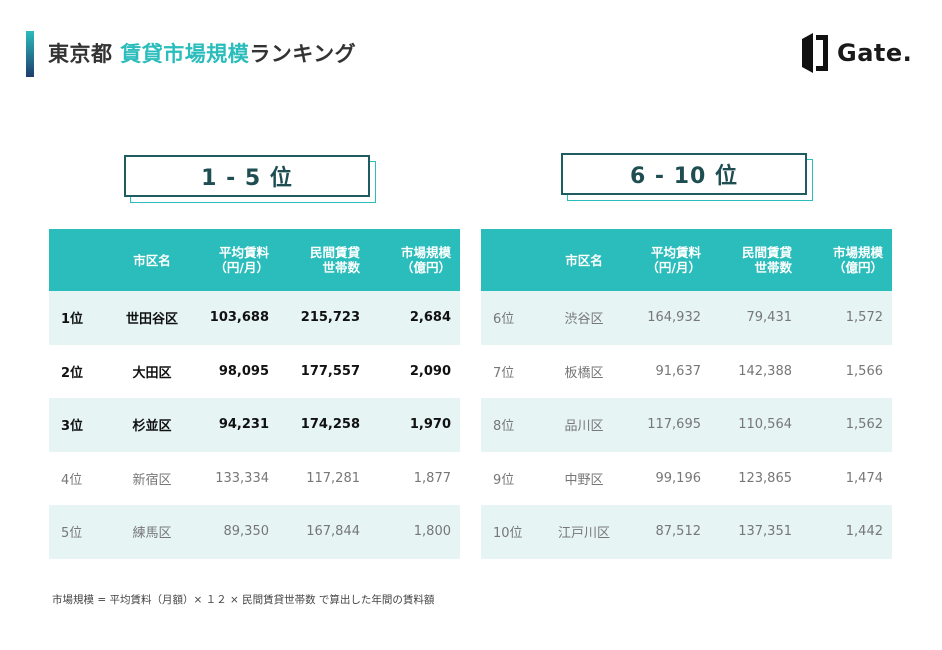  I want to click on table-row: 4位 新宿区 133,334 117,281 1,877, so click(254, 478).